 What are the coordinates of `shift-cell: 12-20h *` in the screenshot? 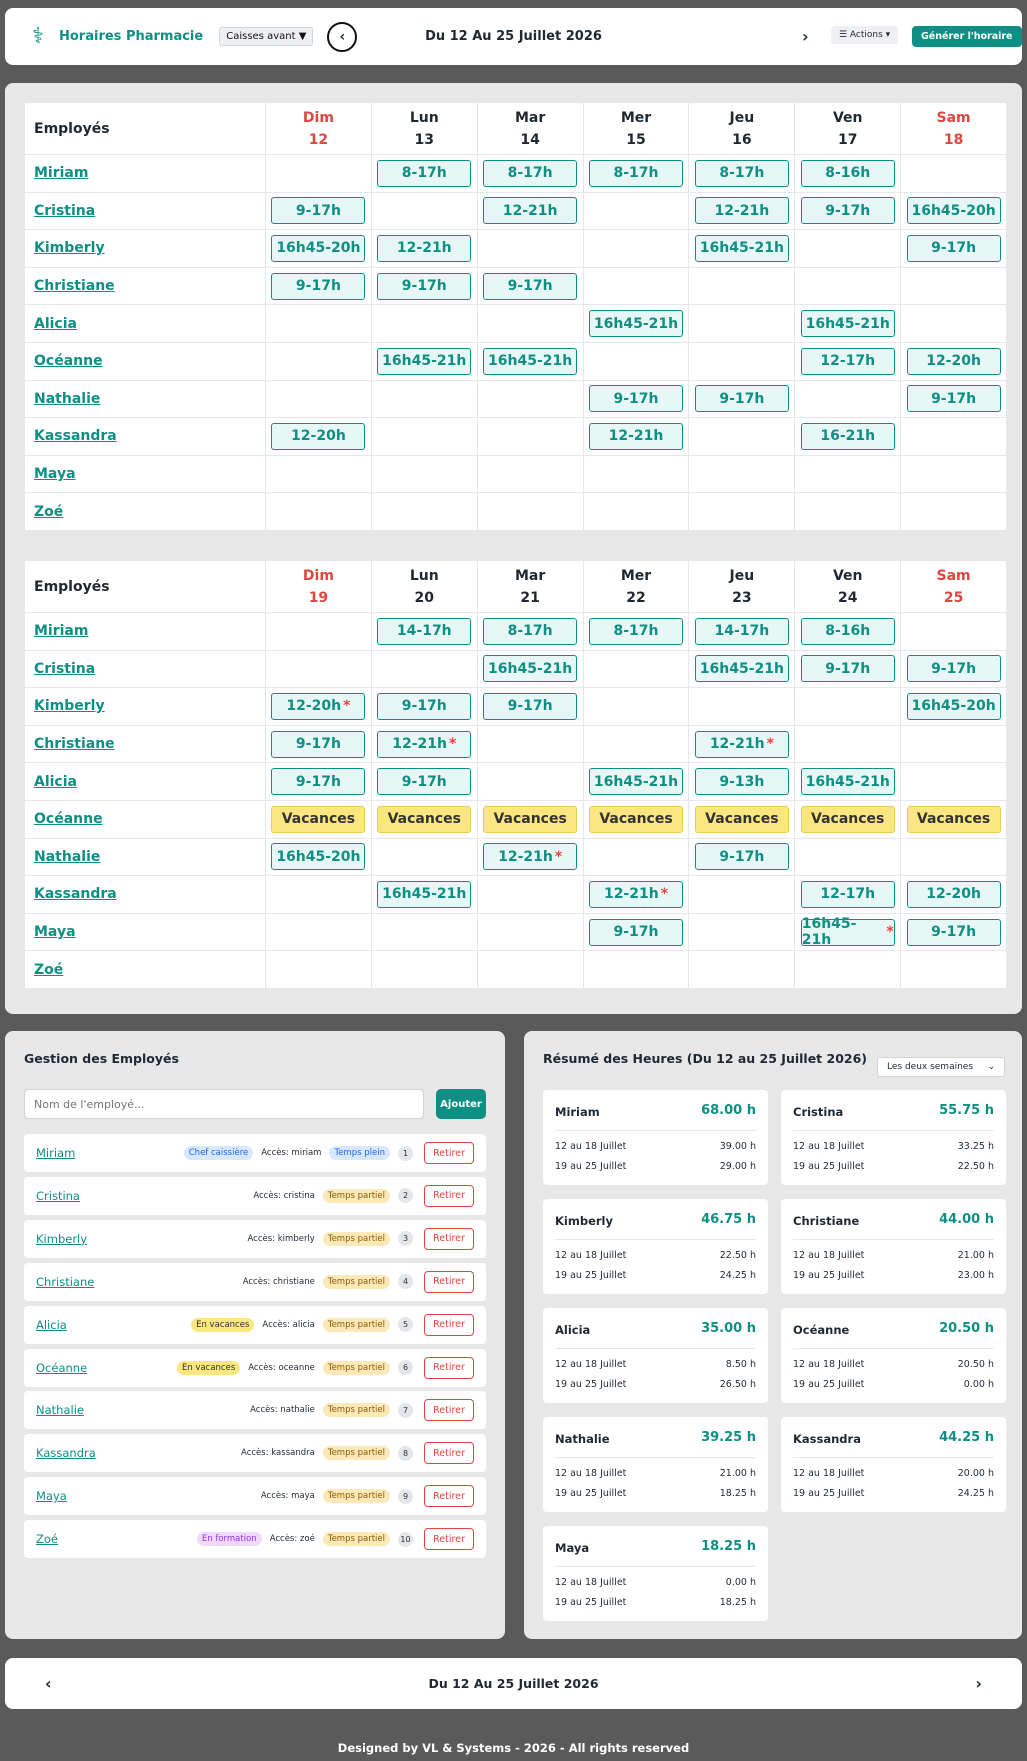 It's located at (318, 706).